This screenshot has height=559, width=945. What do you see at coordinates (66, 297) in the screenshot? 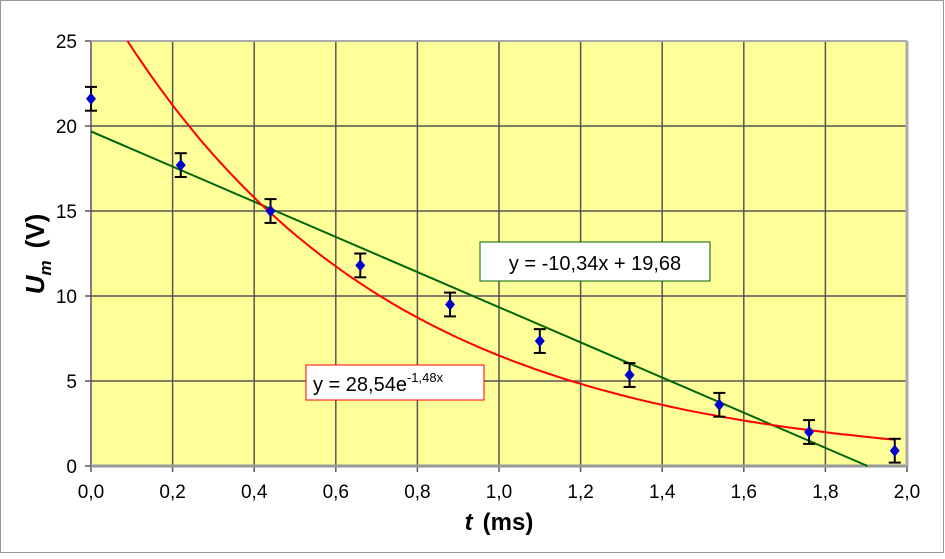
I see `y-tick-label: 10` at bounding box center [66, 297].